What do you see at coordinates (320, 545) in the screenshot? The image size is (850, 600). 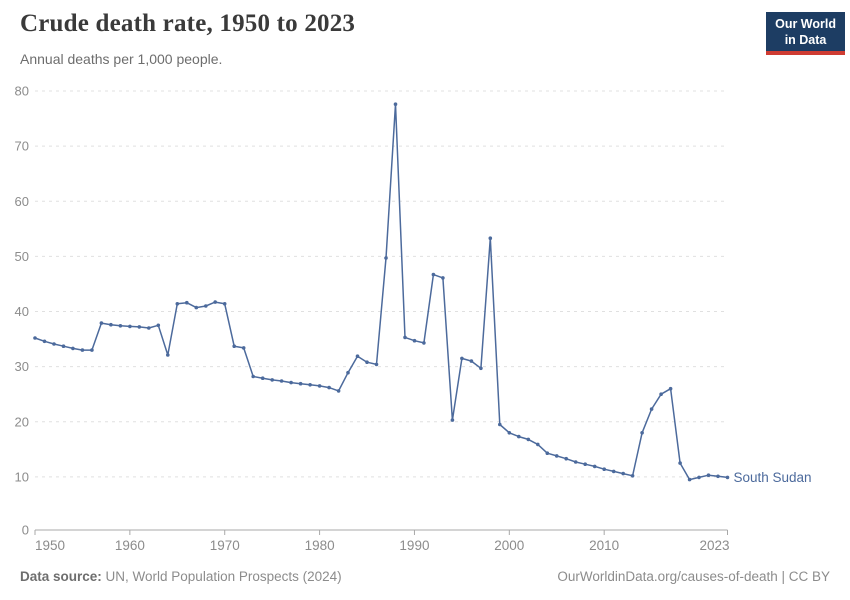 I see `x-tick-label: 1980` at bounding box center [320, 545].